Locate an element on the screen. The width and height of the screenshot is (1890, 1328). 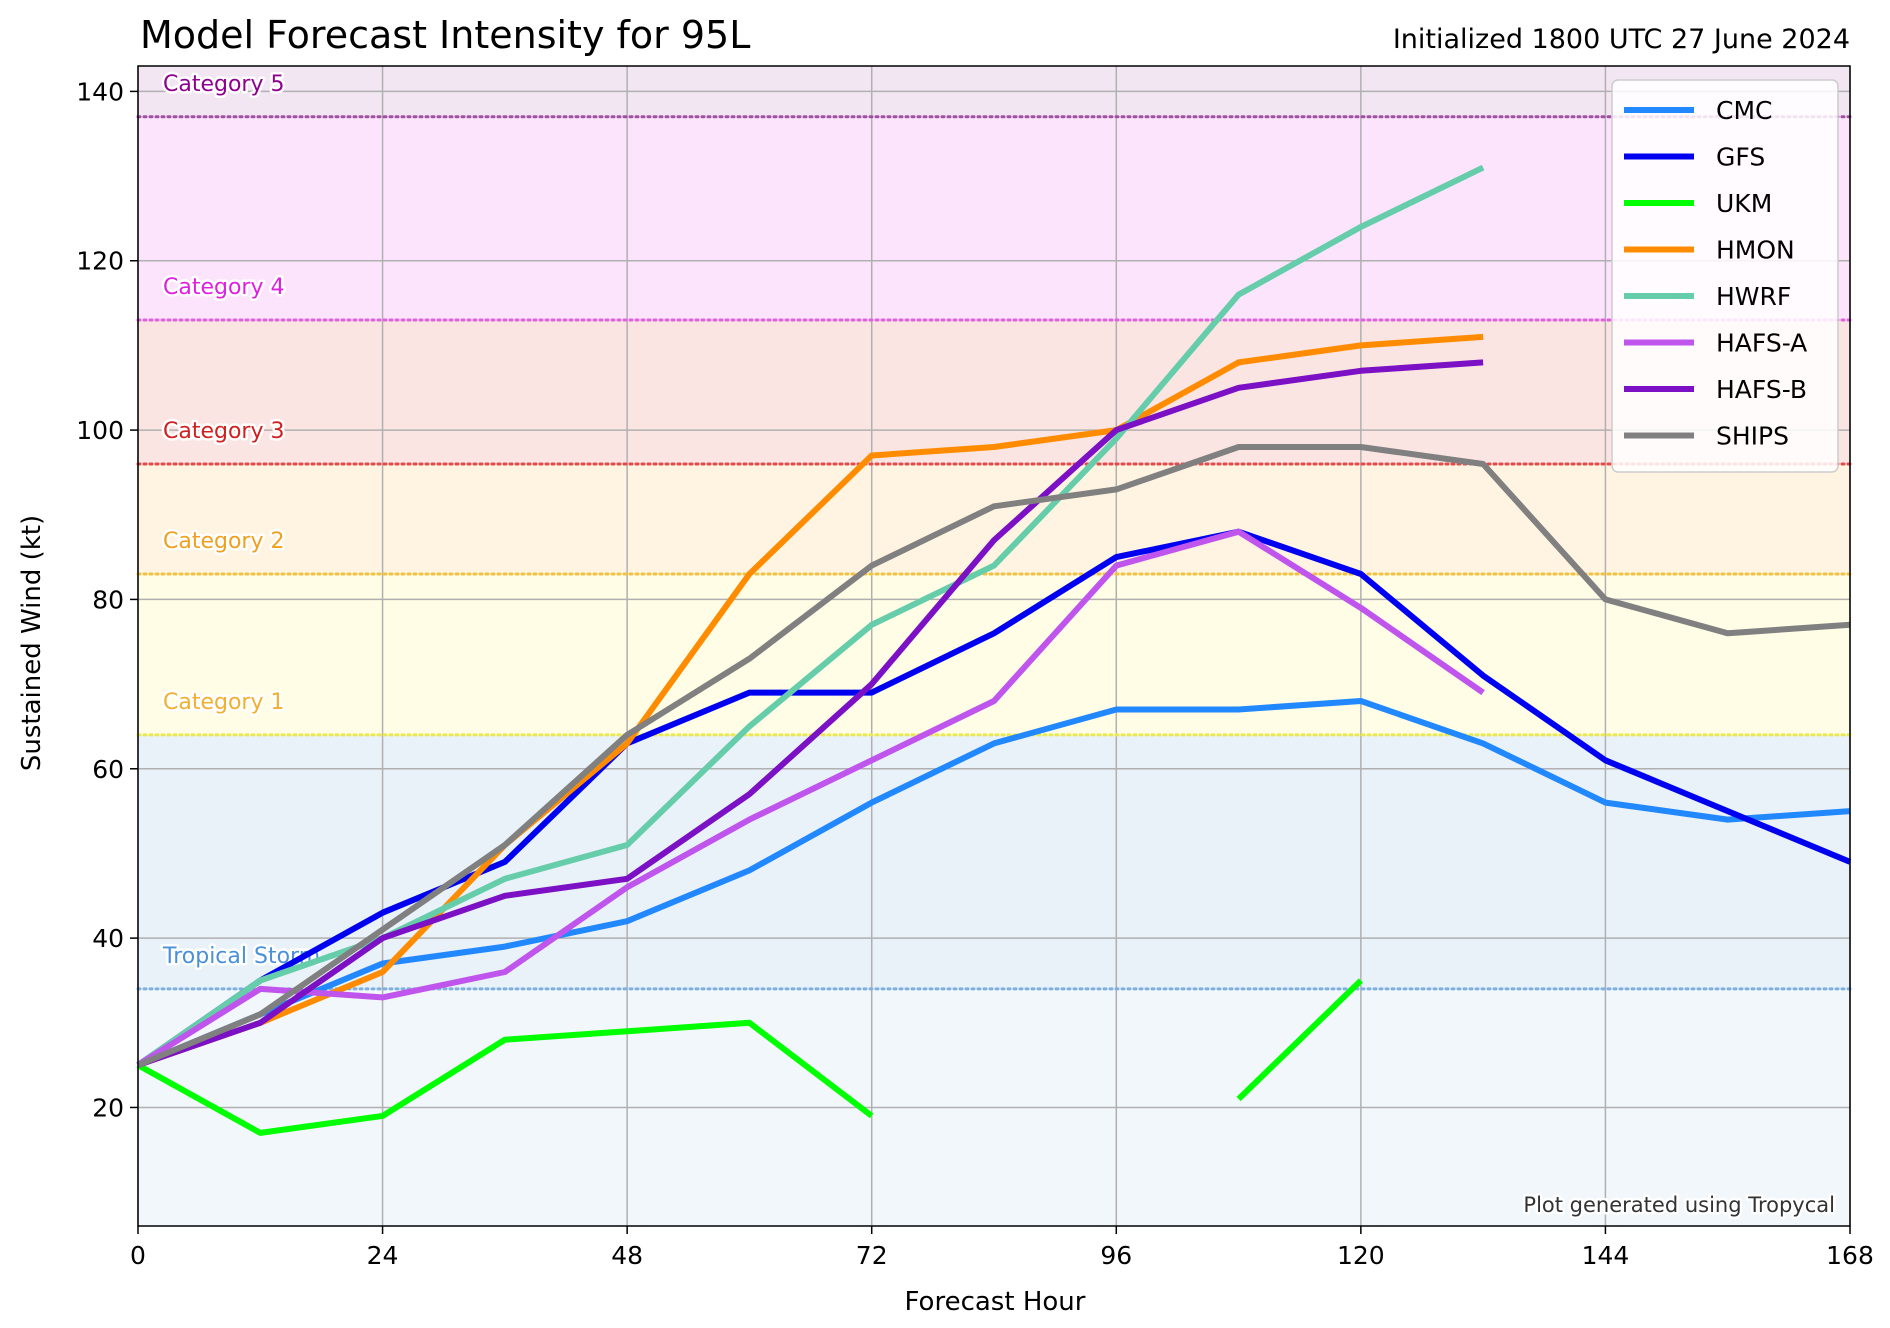
y-axis-label: Sustained Wind (kt) is located at coordinates (32, 643).